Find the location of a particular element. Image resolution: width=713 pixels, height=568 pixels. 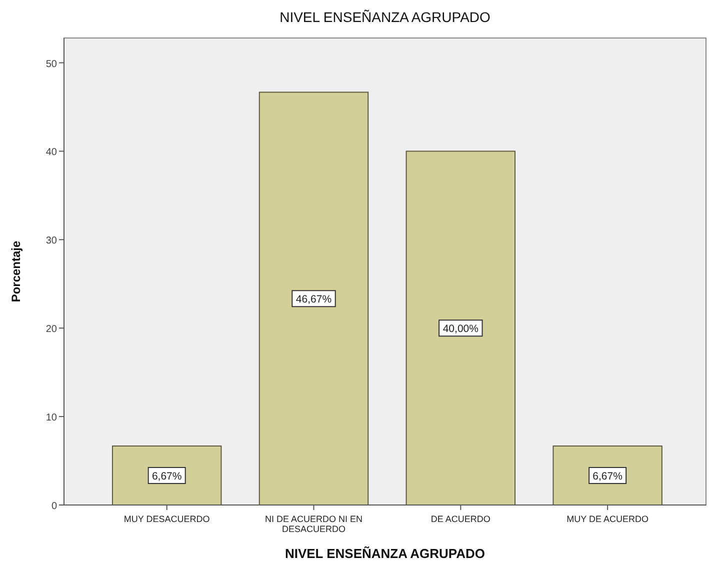

y-axis-title: Porcentaje is located at coordinates (16, 271).